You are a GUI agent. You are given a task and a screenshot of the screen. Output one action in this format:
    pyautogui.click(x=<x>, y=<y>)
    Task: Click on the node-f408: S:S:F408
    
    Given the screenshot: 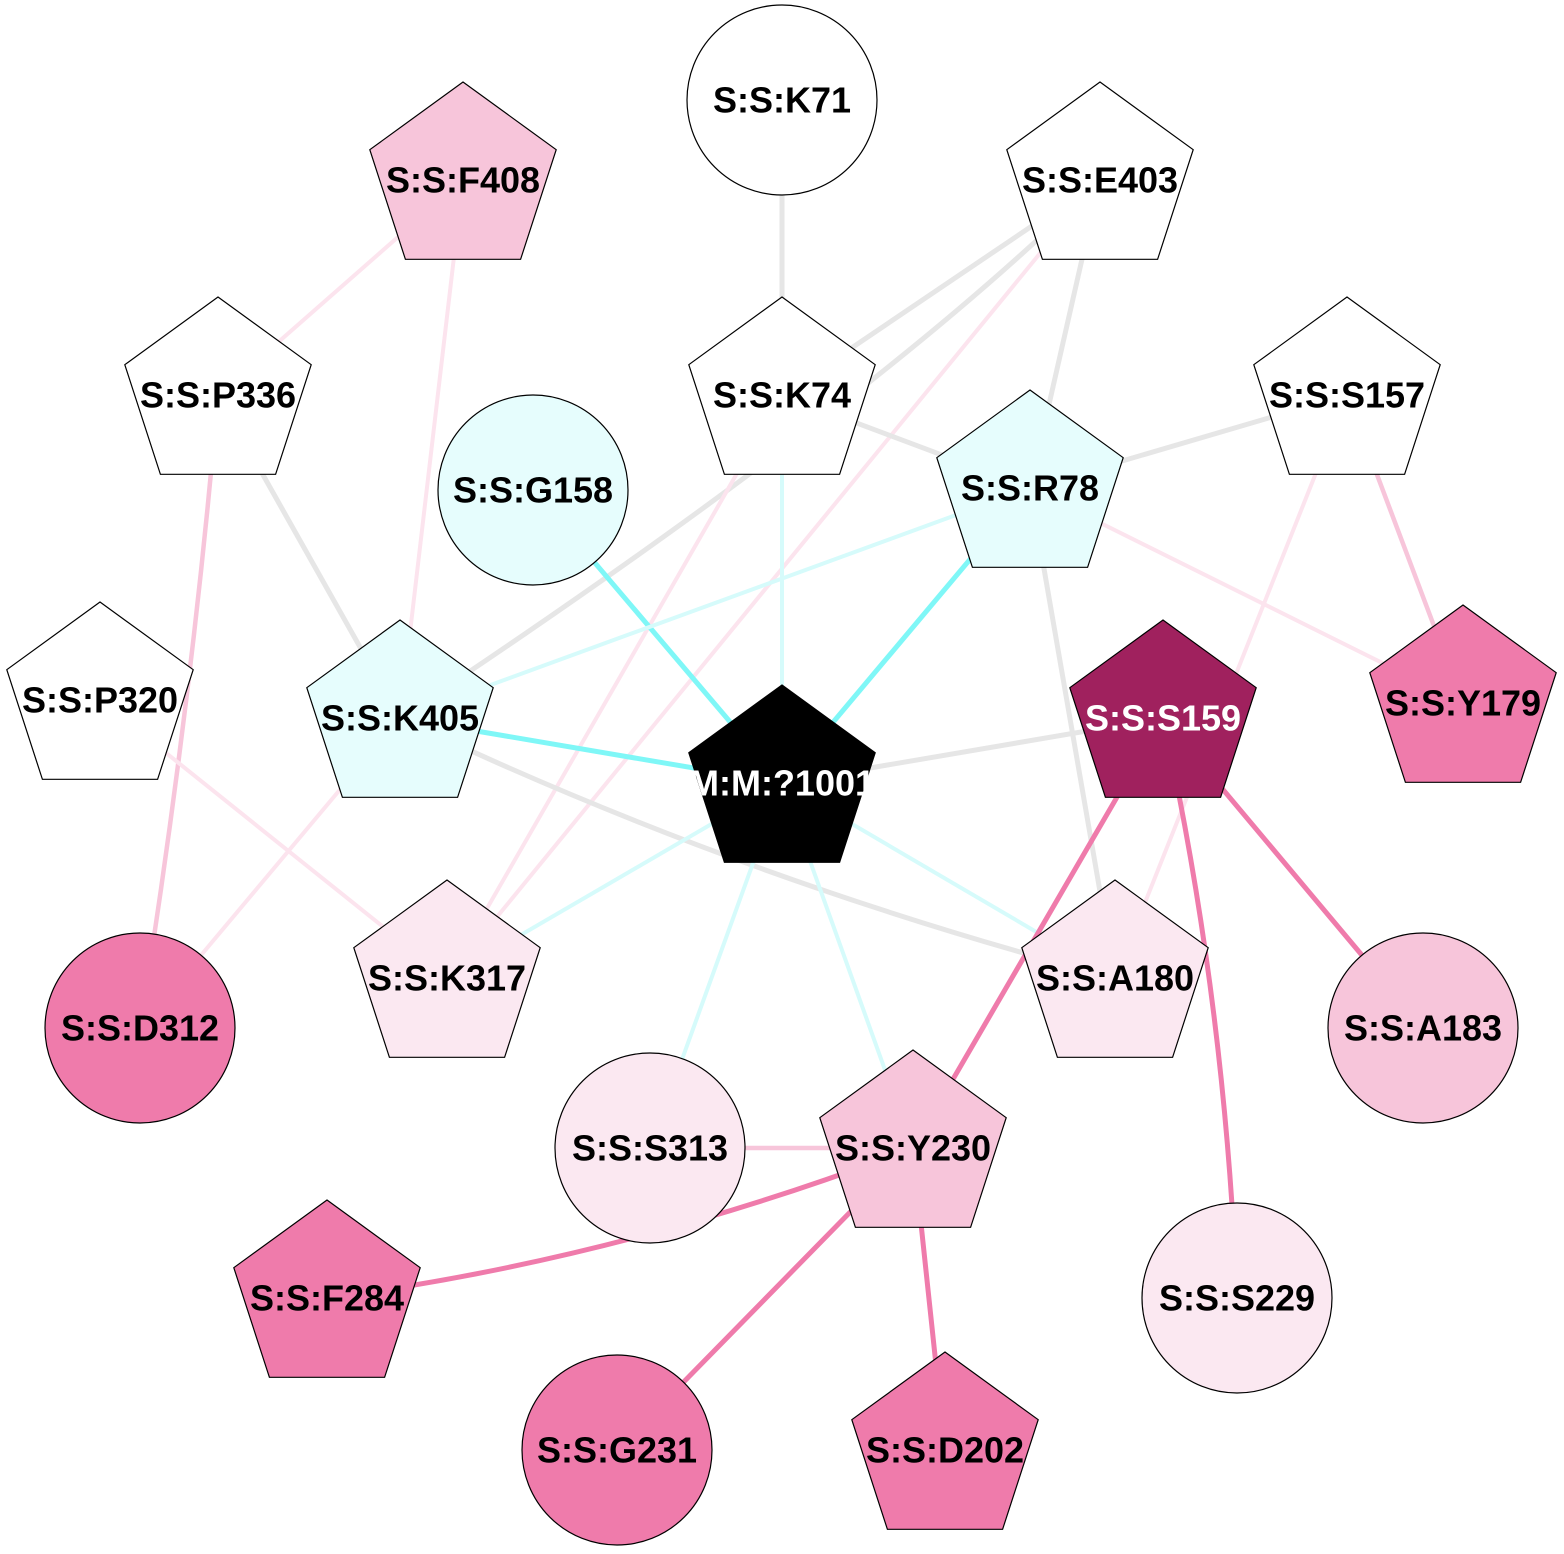 What is the action you would take?
    pyautogui.click(x=463, y=170)
    